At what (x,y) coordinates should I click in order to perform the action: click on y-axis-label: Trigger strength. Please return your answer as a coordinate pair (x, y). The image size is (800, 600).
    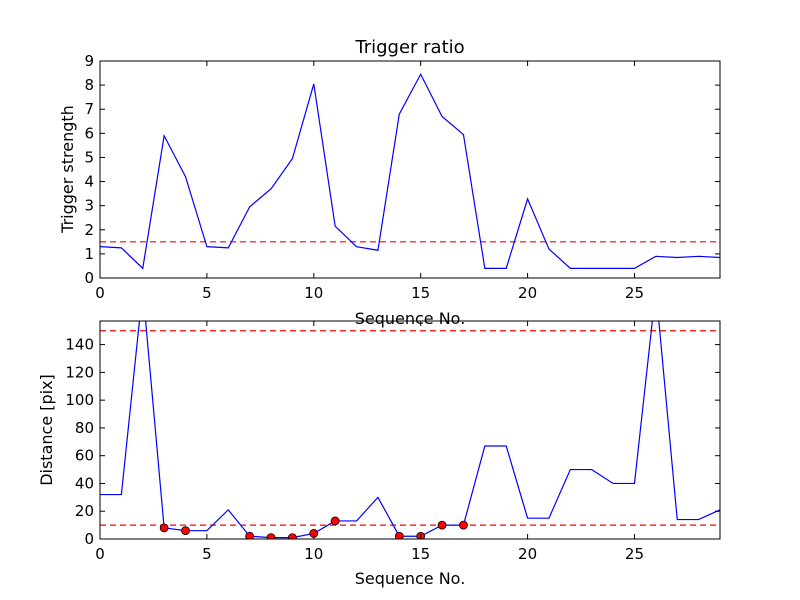
    Looking at the image, I should click on (67, 169).